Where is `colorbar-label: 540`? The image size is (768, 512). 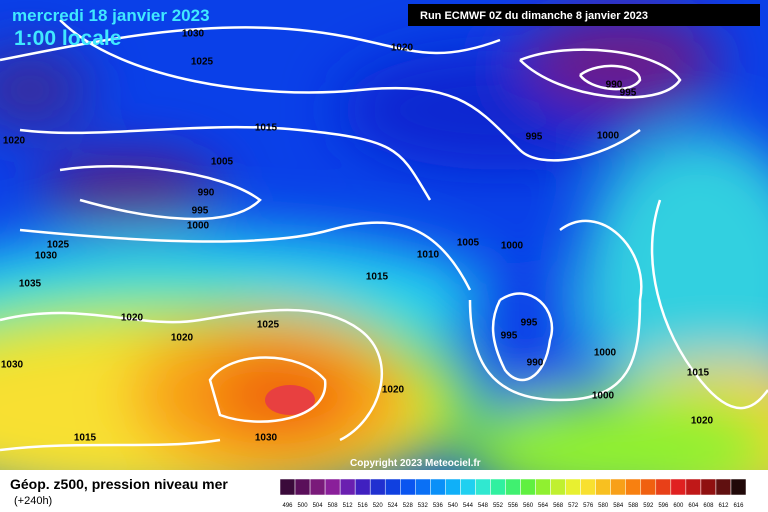
colorbar-label: 540 is located at coordinates (453, 506).